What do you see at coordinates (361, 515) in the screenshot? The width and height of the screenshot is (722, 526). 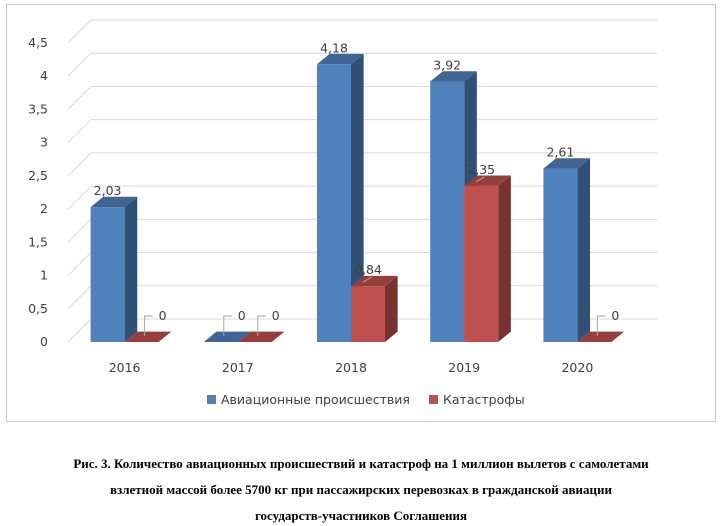 I see `caption-line-3: государств-участников Соглашения` at bounding box center [361, 515].